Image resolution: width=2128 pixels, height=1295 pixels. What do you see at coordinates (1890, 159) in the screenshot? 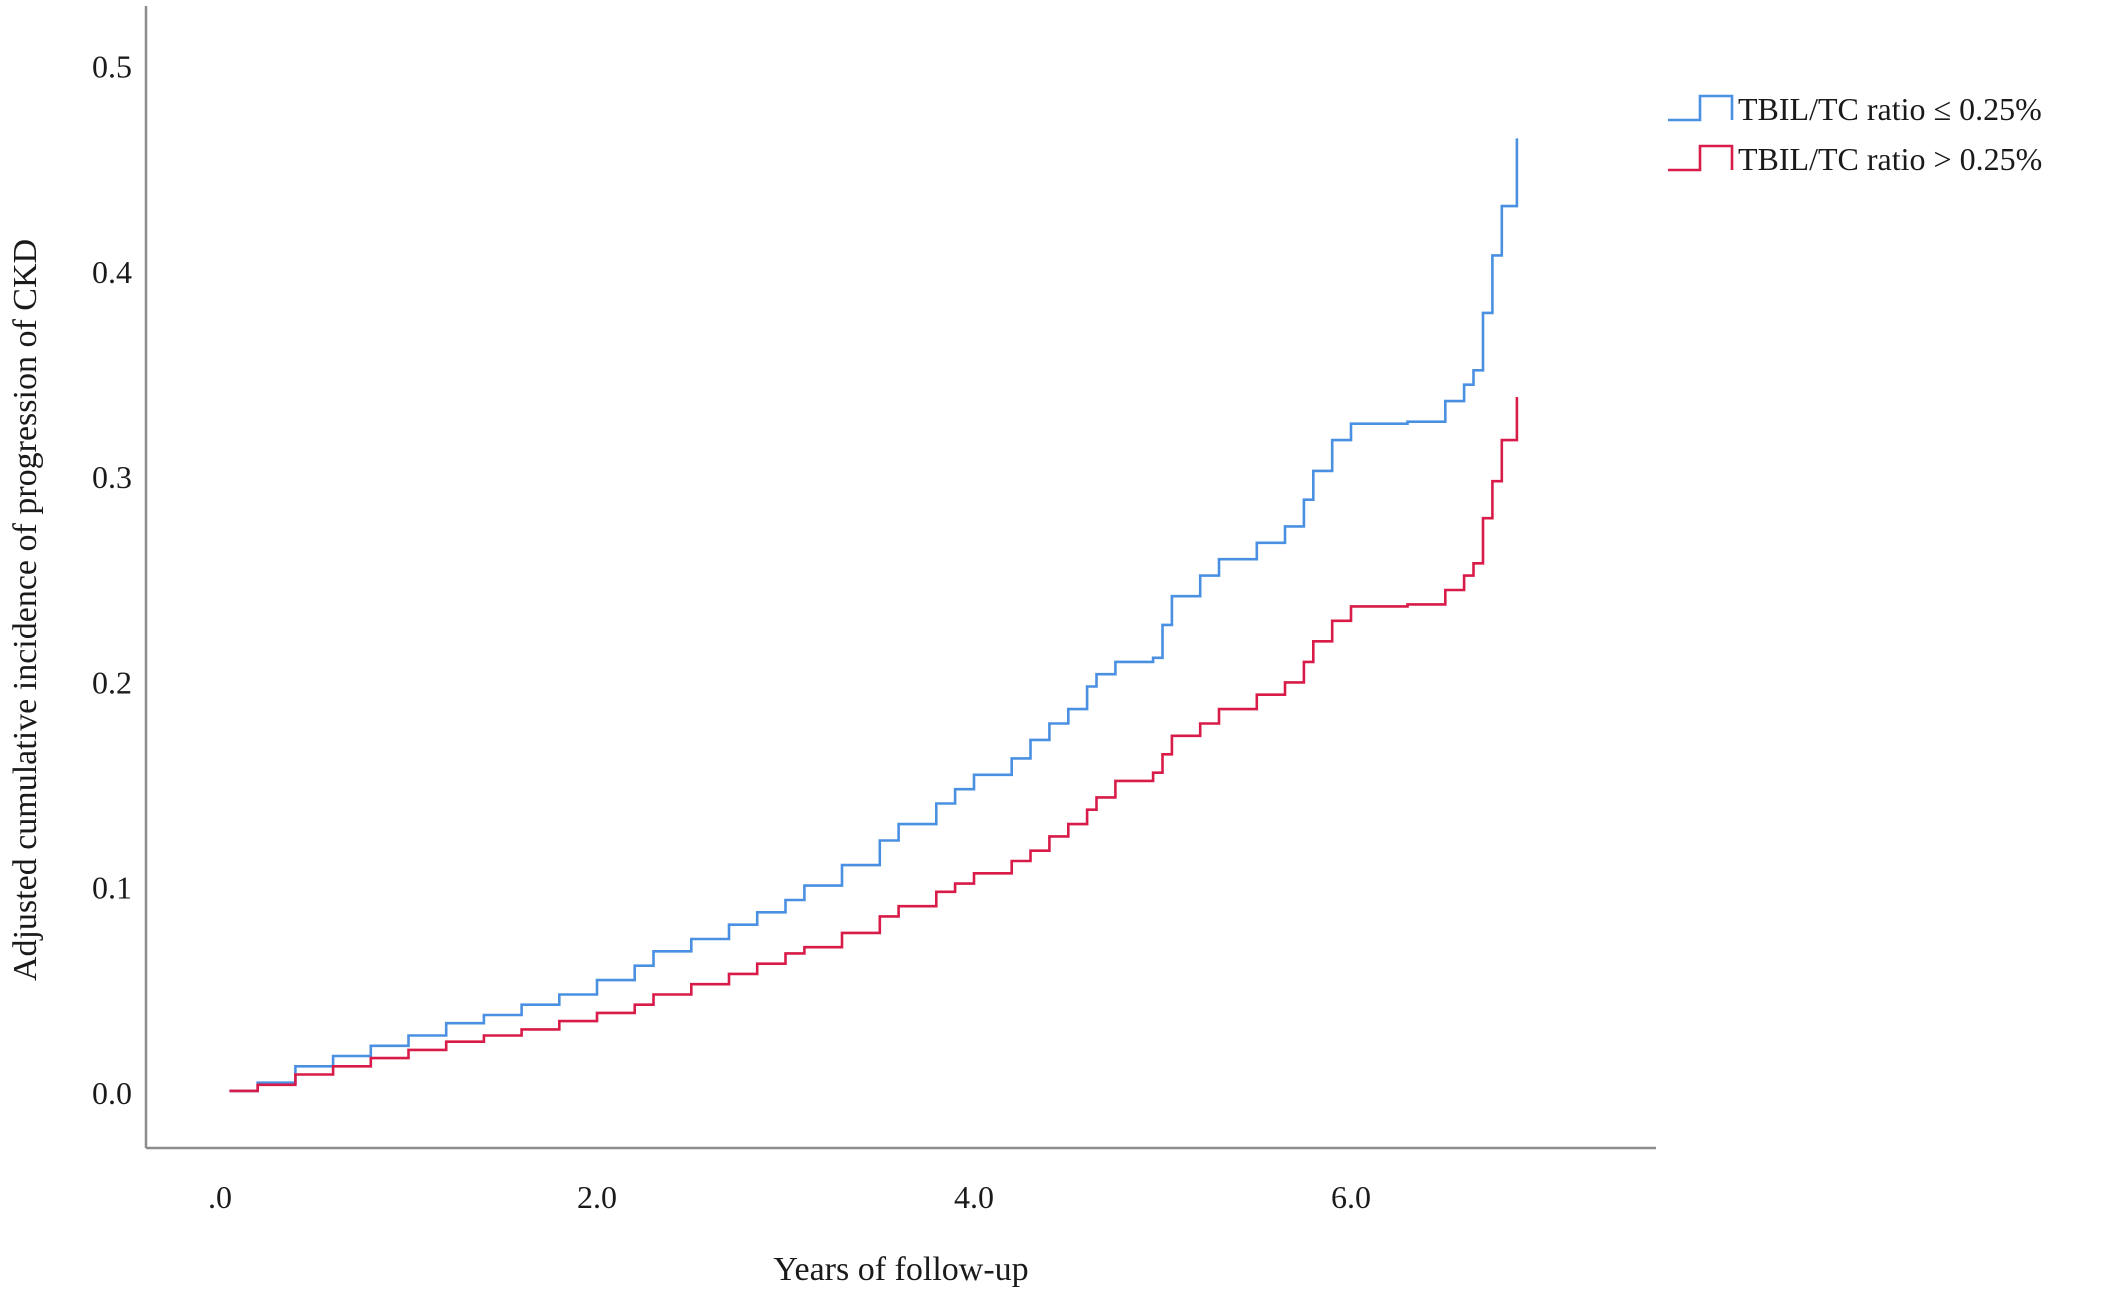
I see `legend-label: TBIL/TC ratio > 0.25%` at bounding box center [1890, 159].